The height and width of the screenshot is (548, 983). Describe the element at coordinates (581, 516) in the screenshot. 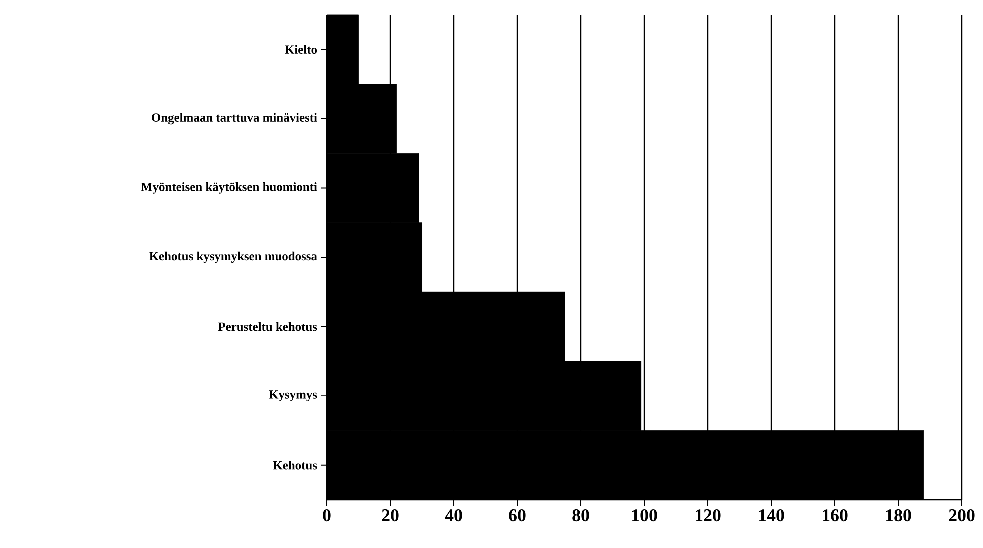

I see `x-tick-label: 80` at that location.